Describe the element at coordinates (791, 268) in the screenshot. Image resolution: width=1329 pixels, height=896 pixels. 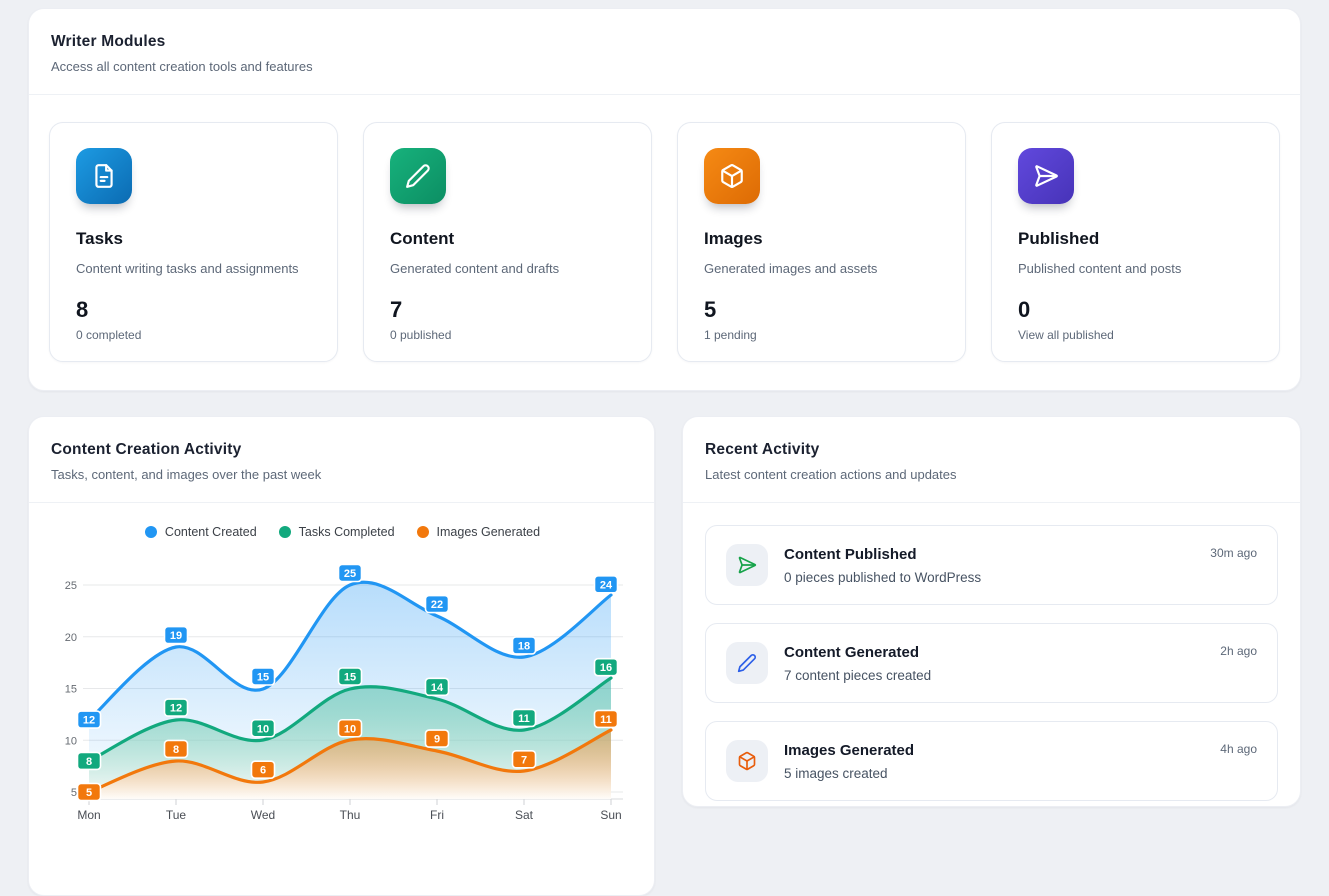
I see `module-description: Generated images and assets` at that location.